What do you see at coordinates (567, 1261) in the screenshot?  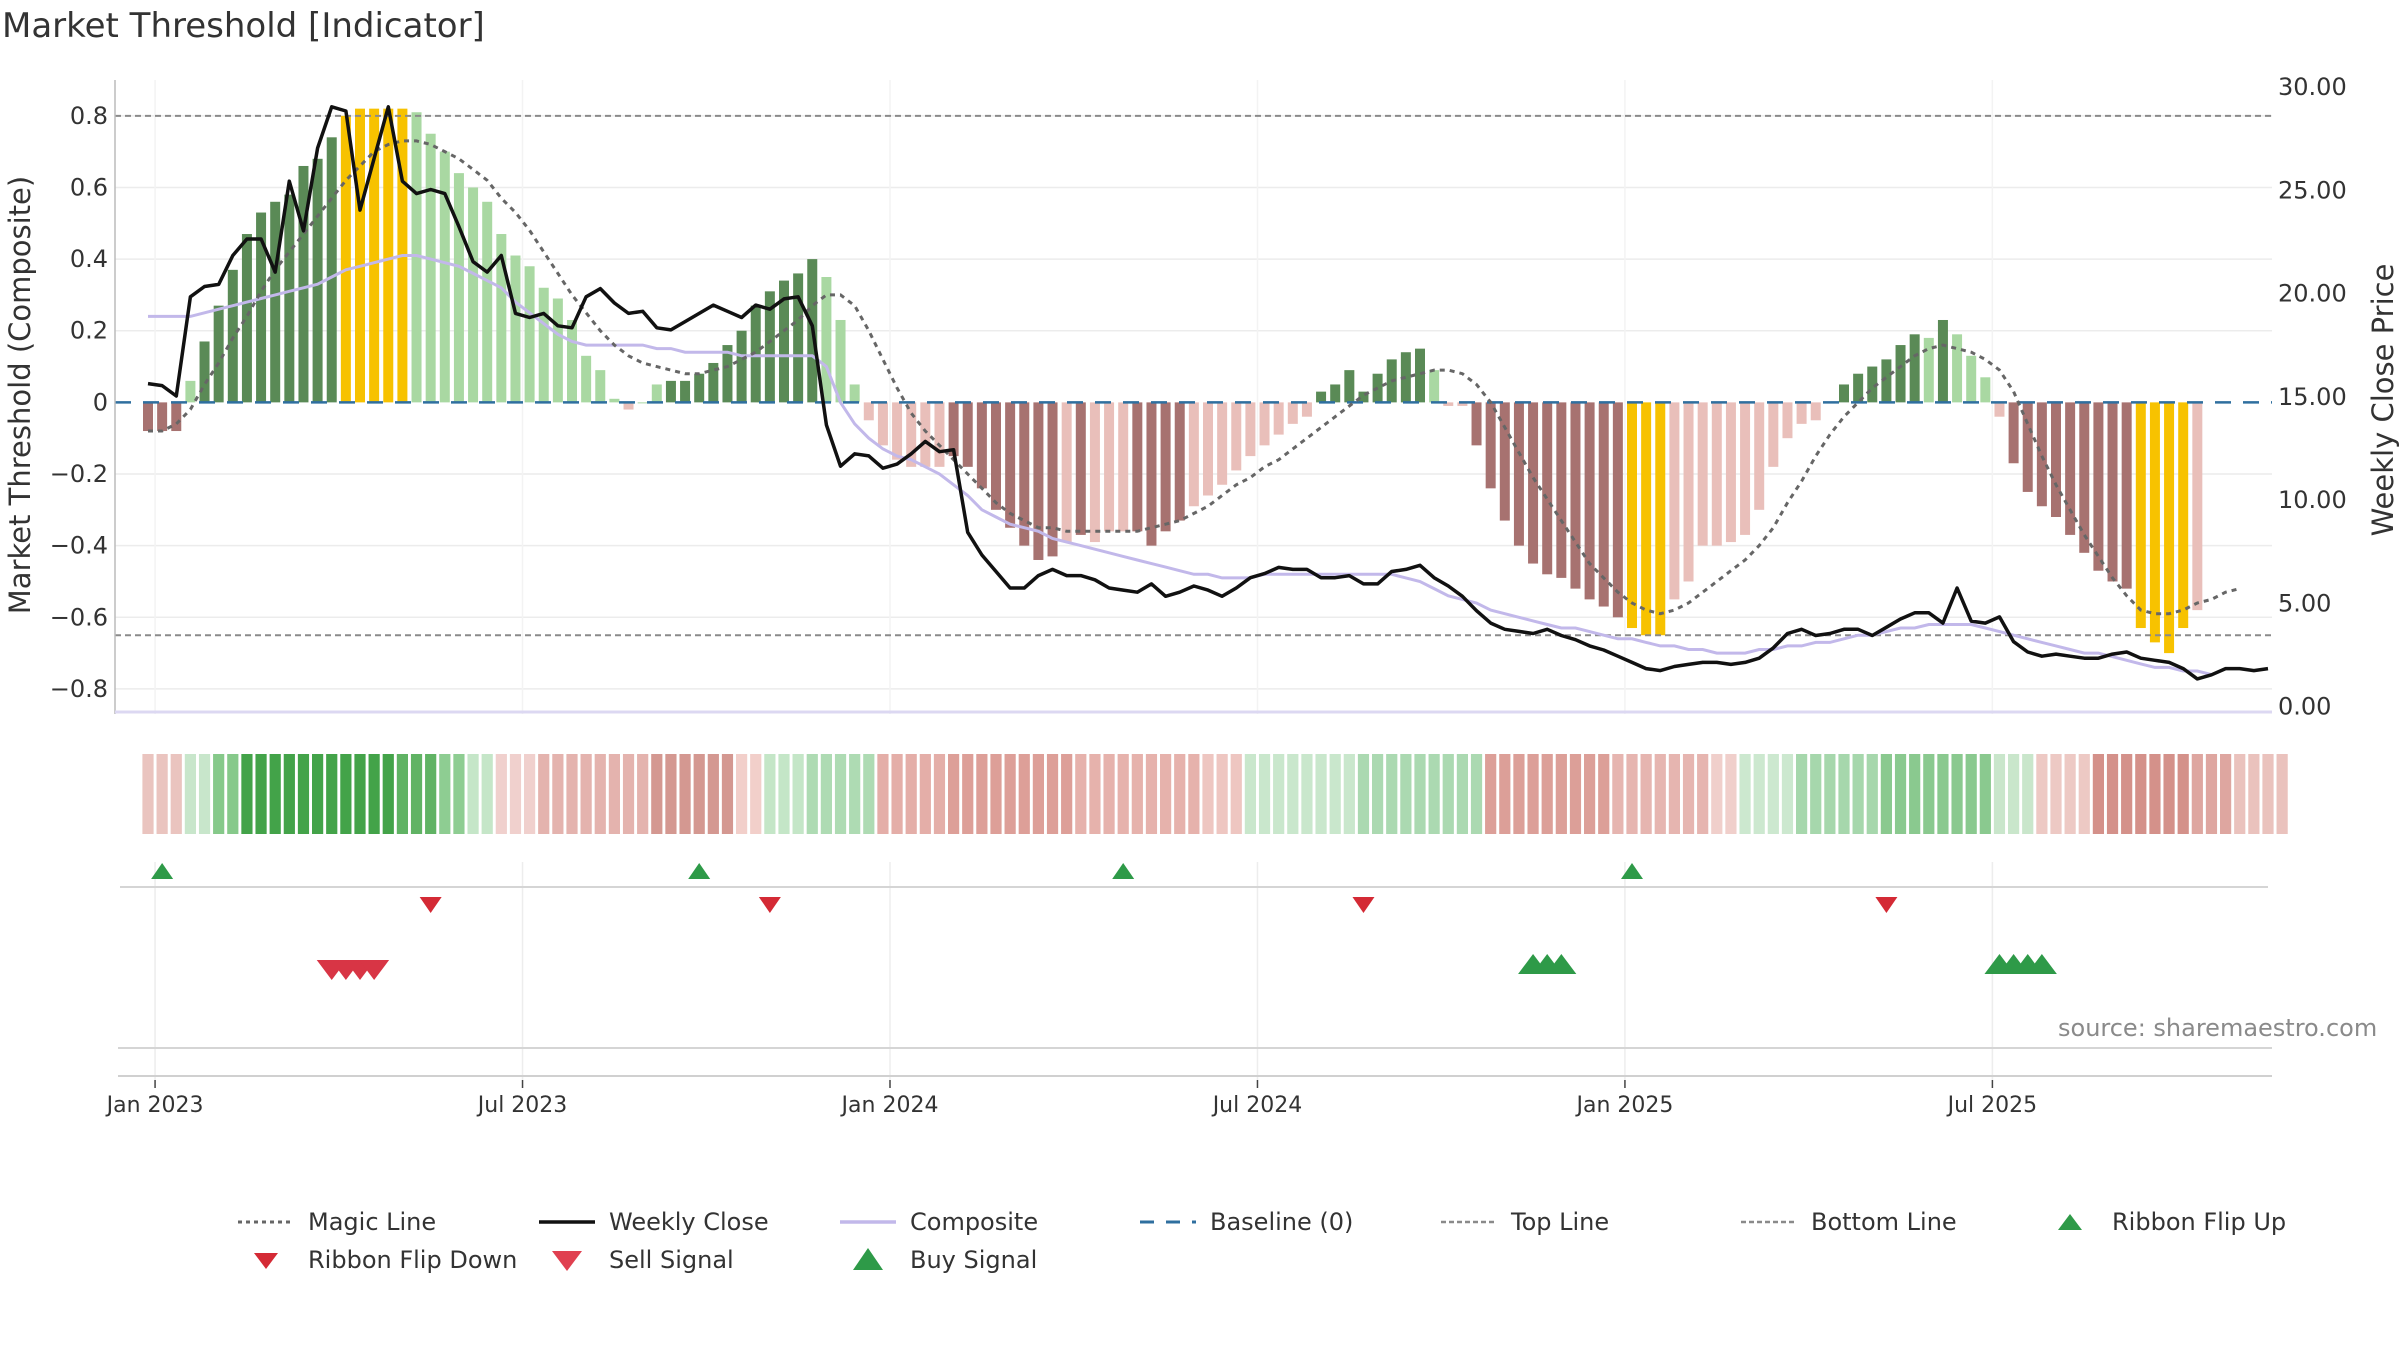 I see `legend-symbol-triangle-down` at bounding box center [567, 1261].